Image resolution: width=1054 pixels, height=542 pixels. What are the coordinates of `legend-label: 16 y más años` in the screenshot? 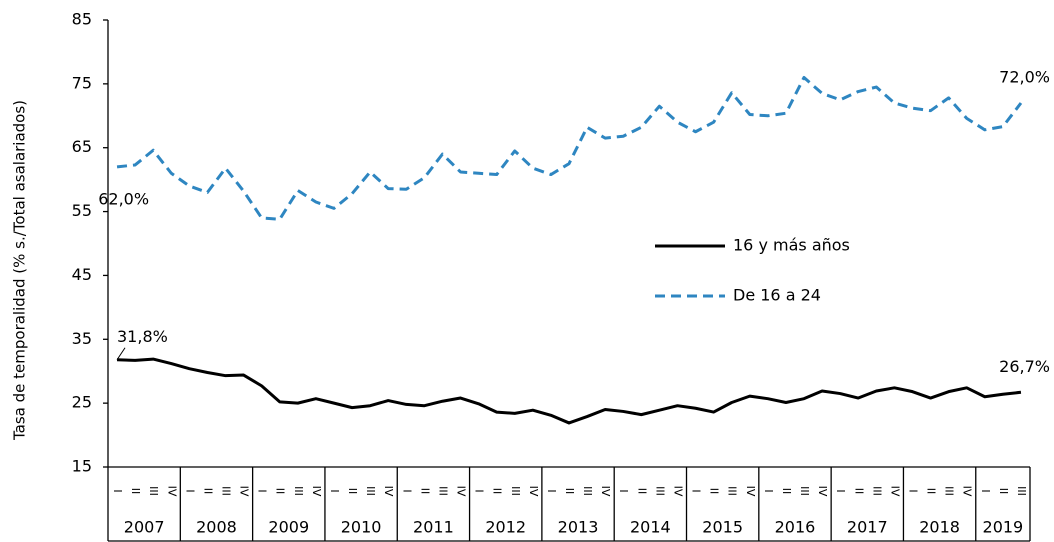 It's located at (791, 245).